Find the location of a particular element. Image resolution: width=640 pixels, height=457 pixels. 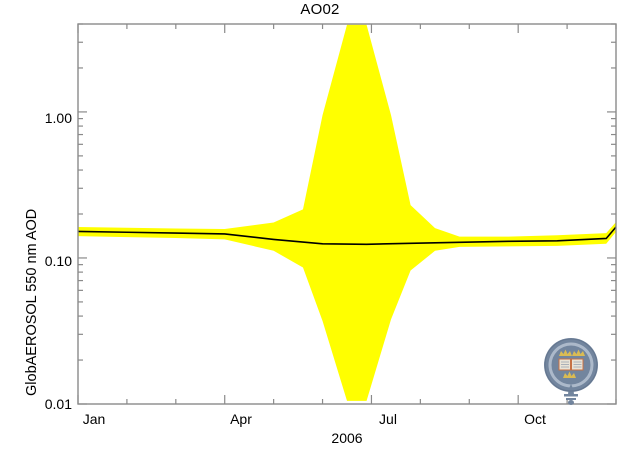

oxford-crest-icon is located at coordinates (571, 371).